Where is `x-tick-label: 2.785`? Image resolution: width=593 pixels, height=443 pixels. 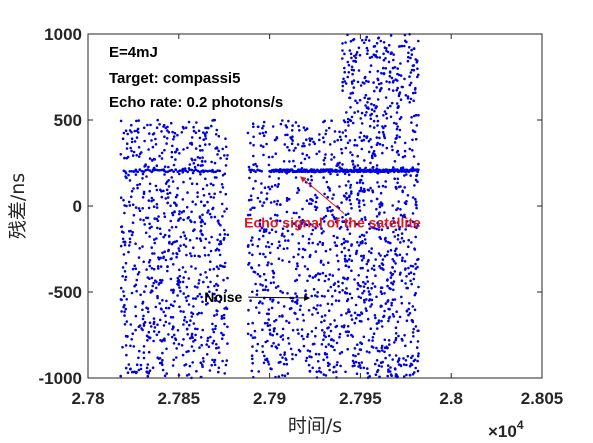
x-tick-label: 2.785 is located at coordinates (179, 398).